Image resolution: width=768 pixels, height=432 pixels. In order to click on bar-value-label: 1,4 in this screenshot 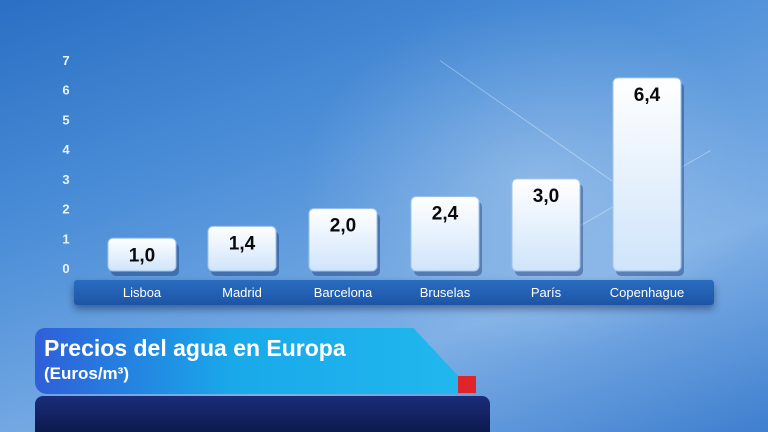, I will do `click(242, 243)`.